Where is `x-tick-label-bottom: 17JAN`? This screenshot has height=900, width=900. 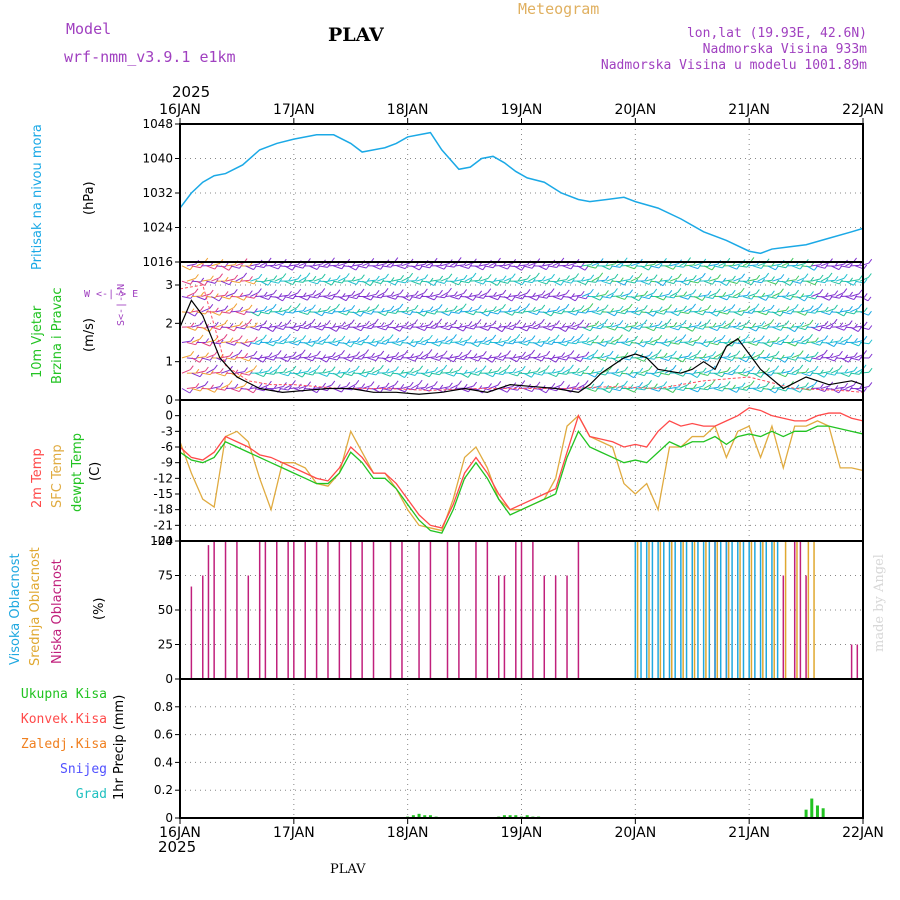 x-tick-label-bottom: 17JAN is located at coordinates (294, 833).